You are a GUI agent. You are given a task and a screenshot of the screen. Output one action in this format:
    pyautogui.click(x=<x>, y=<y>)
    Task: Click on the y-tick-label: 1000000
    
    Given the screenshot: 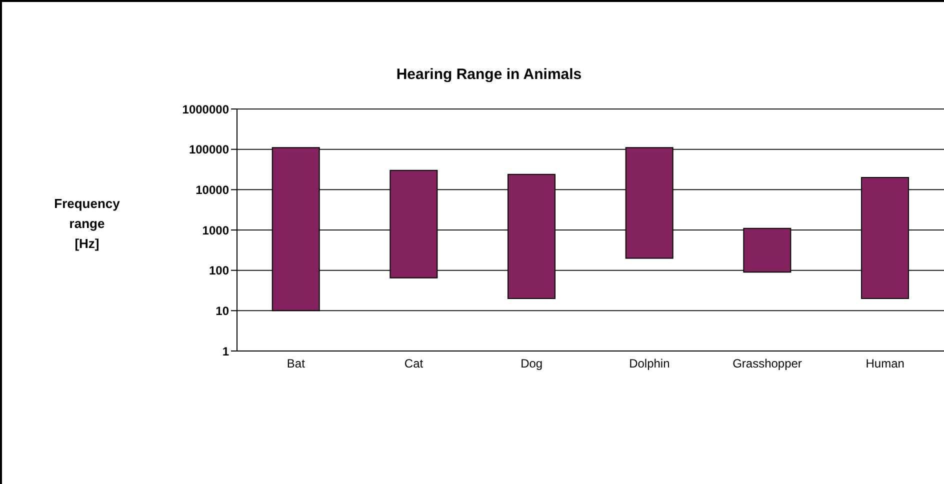 What is the action you would take?
    pyautogui.click(x=206, y=109)
    